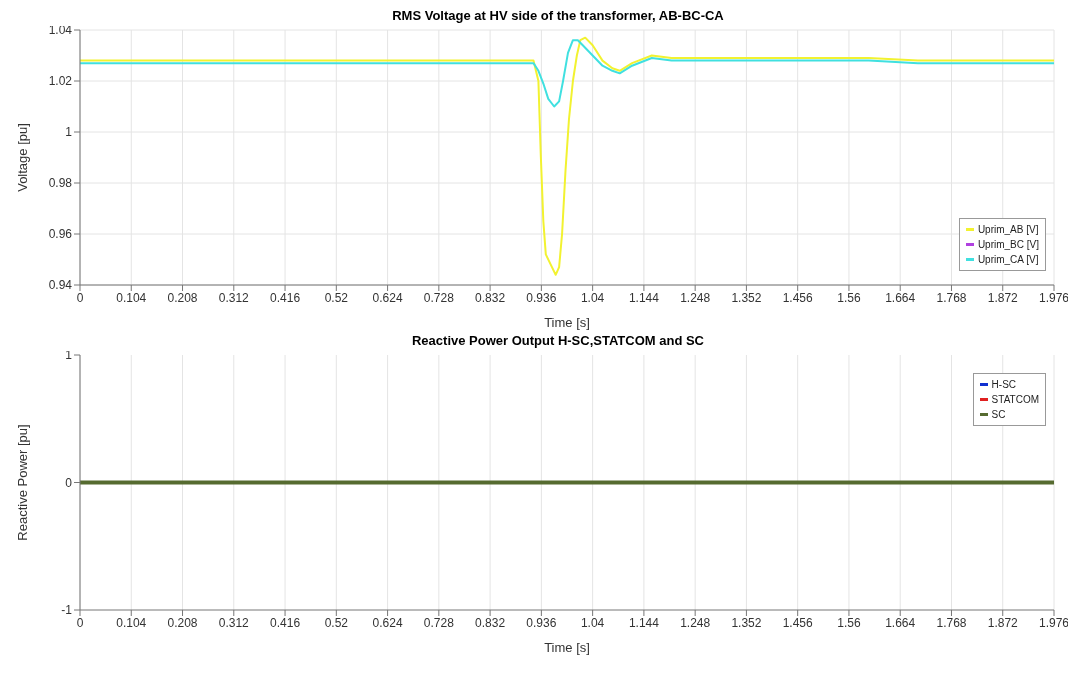  Describe the element at coordinates (60, 234) in the screenshot. I see `y-tick-label: 0.96` at that location.